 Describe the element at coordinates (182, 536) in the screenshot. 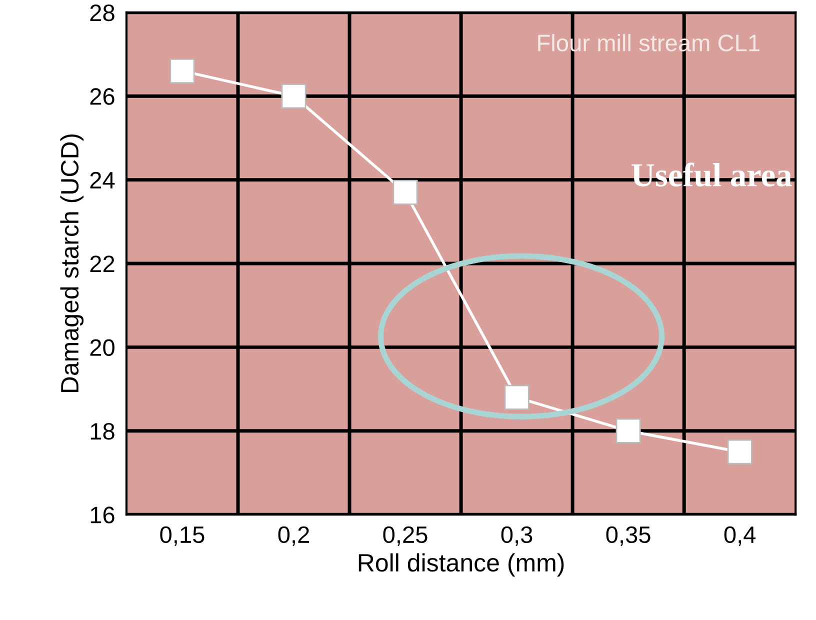

I see `x-tick-label: 0,15` at that location.